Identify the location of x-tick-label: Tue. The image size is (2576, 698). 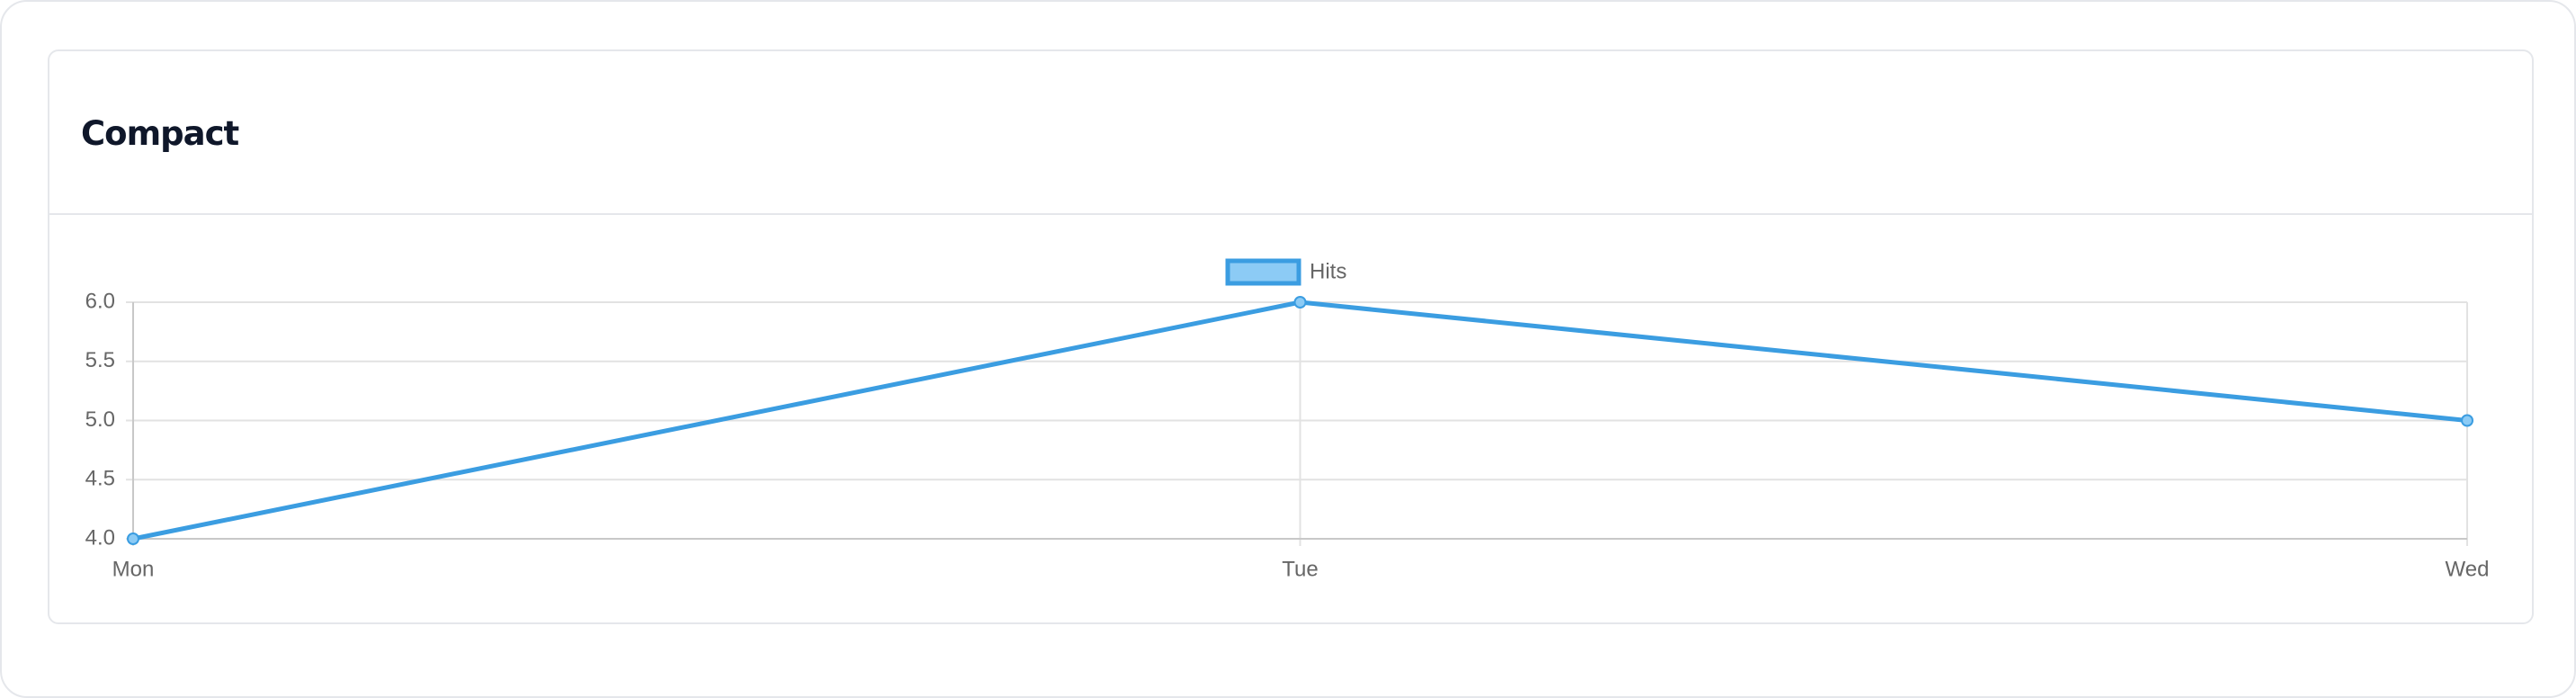
(1300, 569).